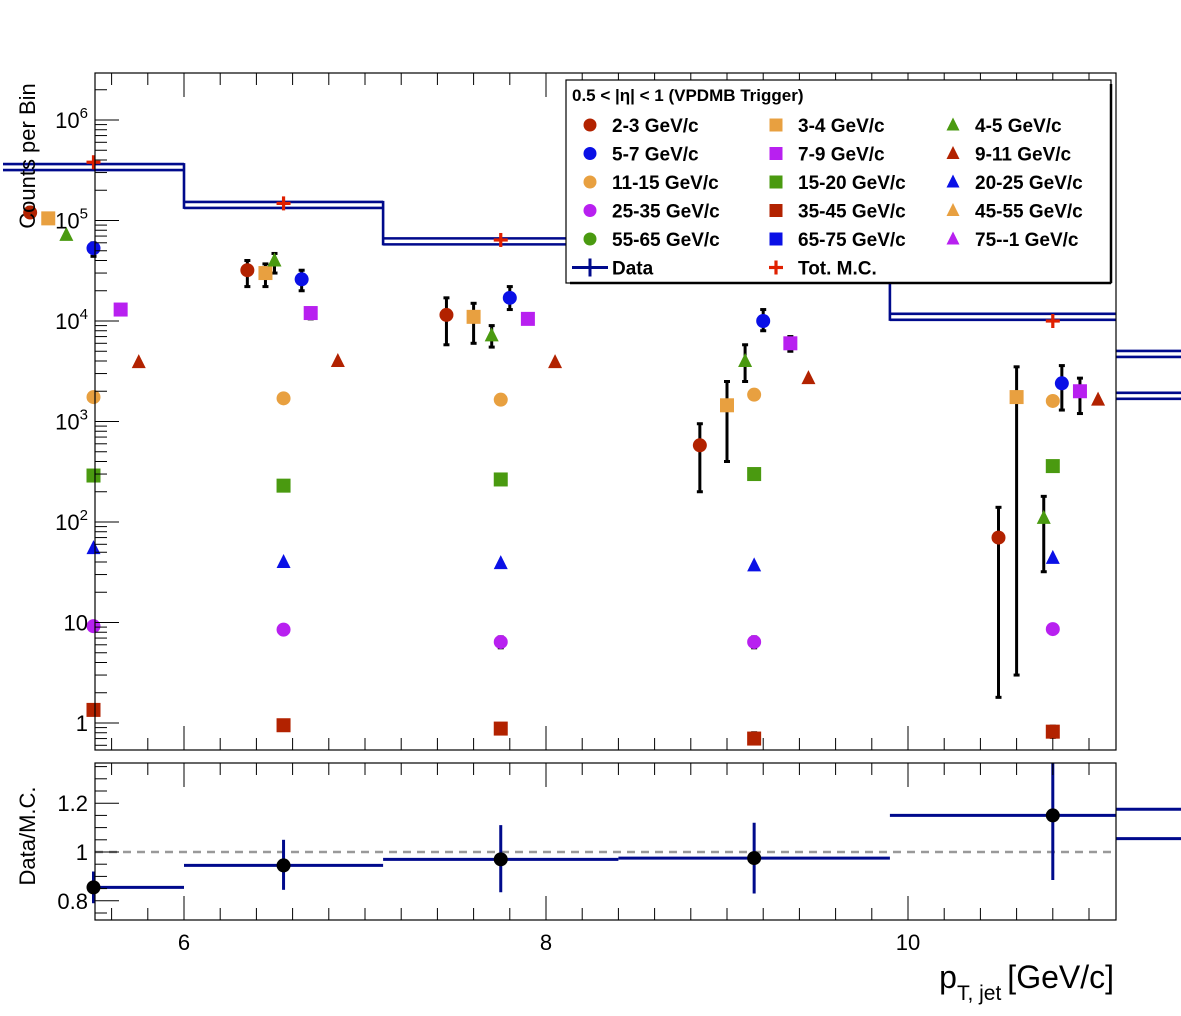  What do you see at coordinates (573, 634) in the screenshot?
I see `series-25-35-gev-c` at bounding box center [573, 634].